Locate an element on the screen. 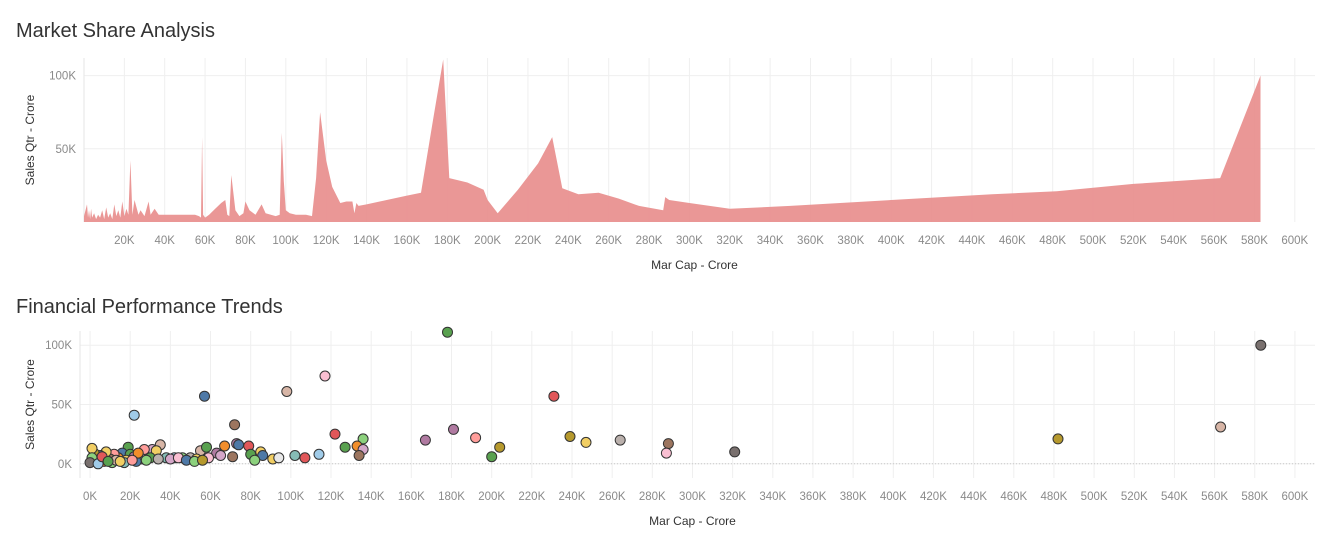 The height and width of the screenshot is (547, 1338). x-tick-label: 300K is located at coordinates (692, 497).